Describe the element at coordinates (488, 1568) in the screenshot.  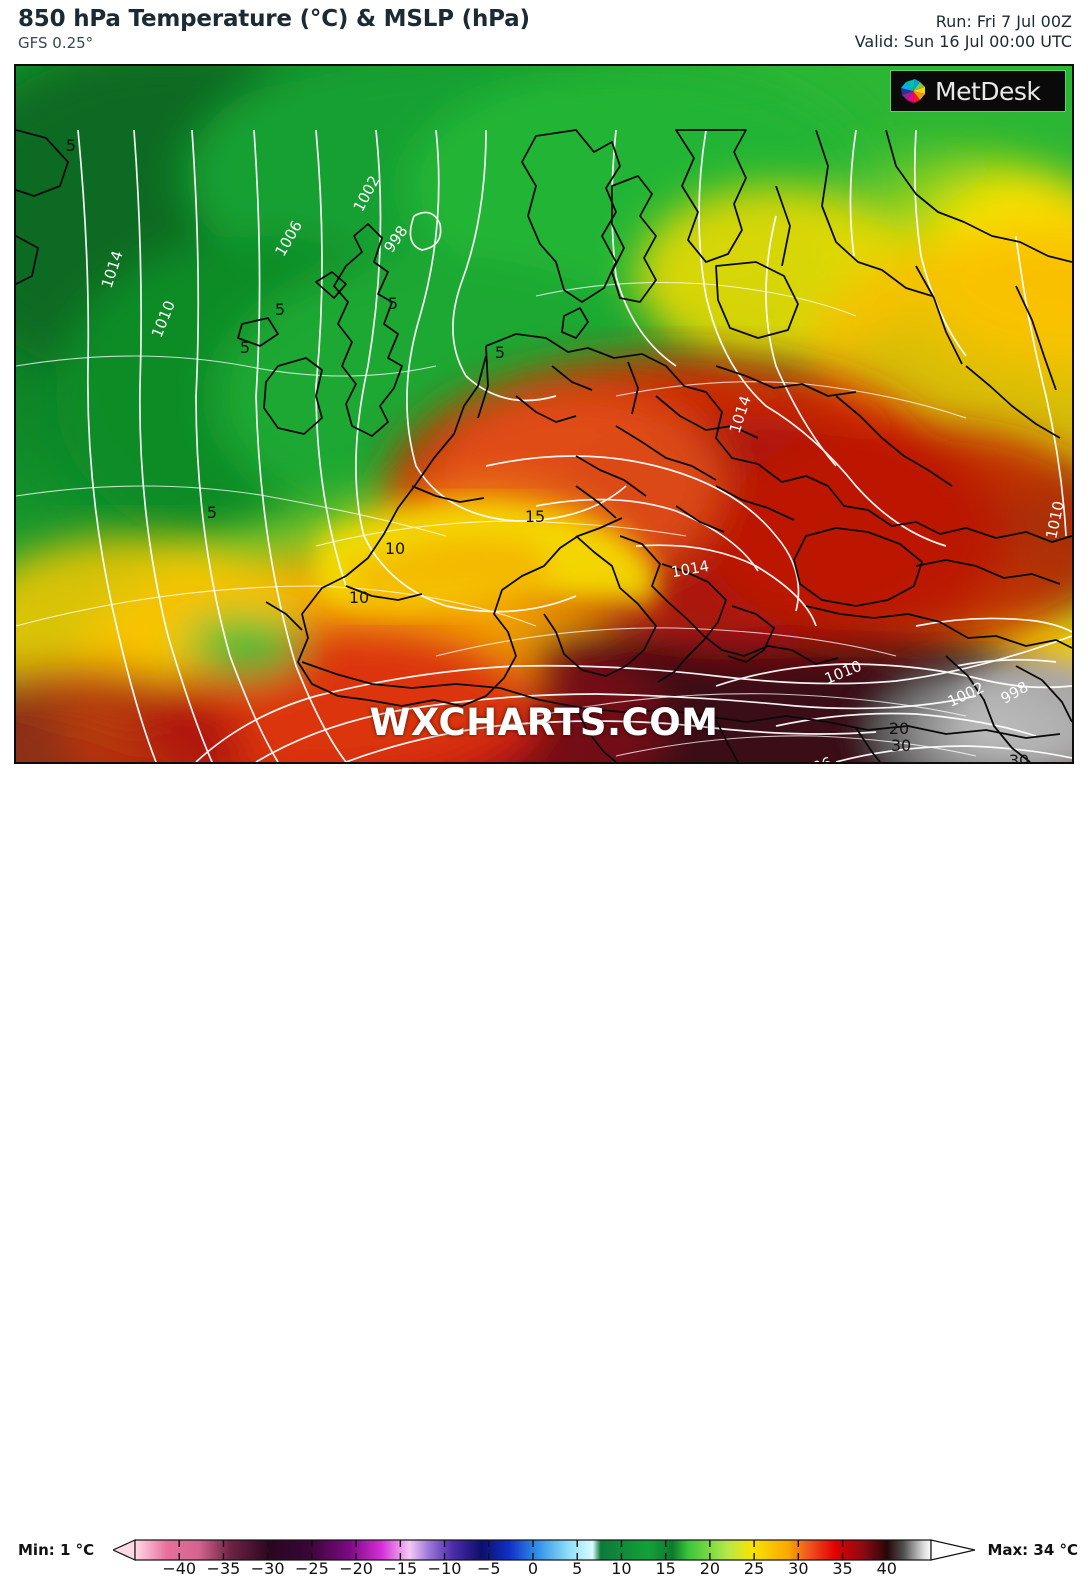
I see `colorbar-tick--5: −5` at that location.